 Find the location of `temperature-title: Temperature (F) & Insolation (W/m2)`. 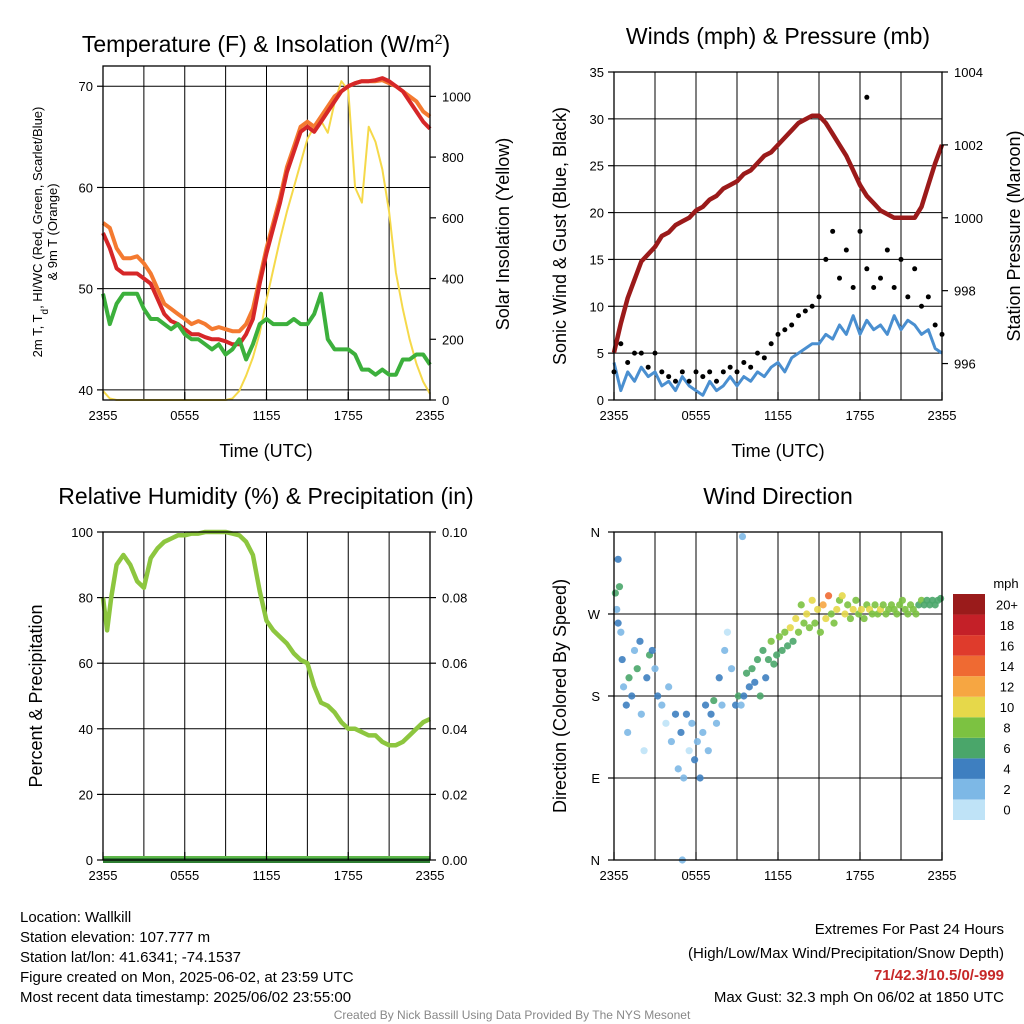

temperature-title: Temperature (F) & Insolation (W/m2) is located at coordinates (266, 44).